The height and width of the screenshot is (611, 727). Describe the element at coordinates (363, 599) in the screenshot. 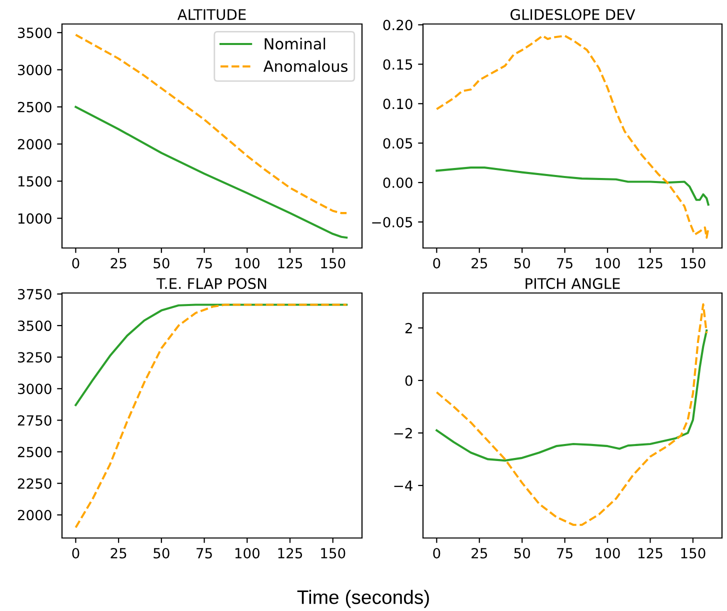

I see `text: Time (seconds)` at that location.